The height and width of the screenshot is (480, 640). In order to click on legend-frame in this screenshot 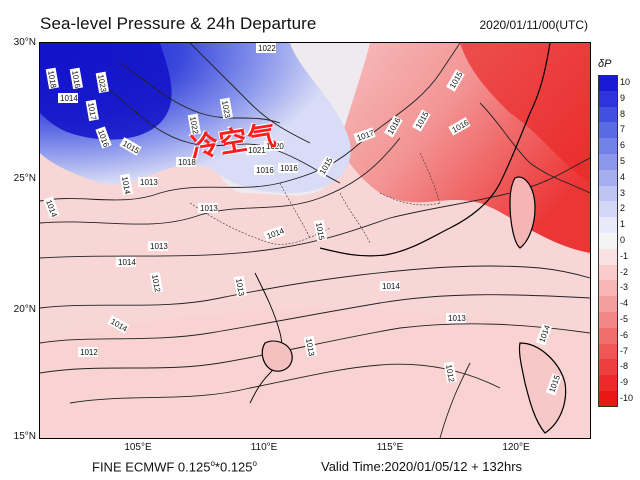, I will do `click(608, 241)`.